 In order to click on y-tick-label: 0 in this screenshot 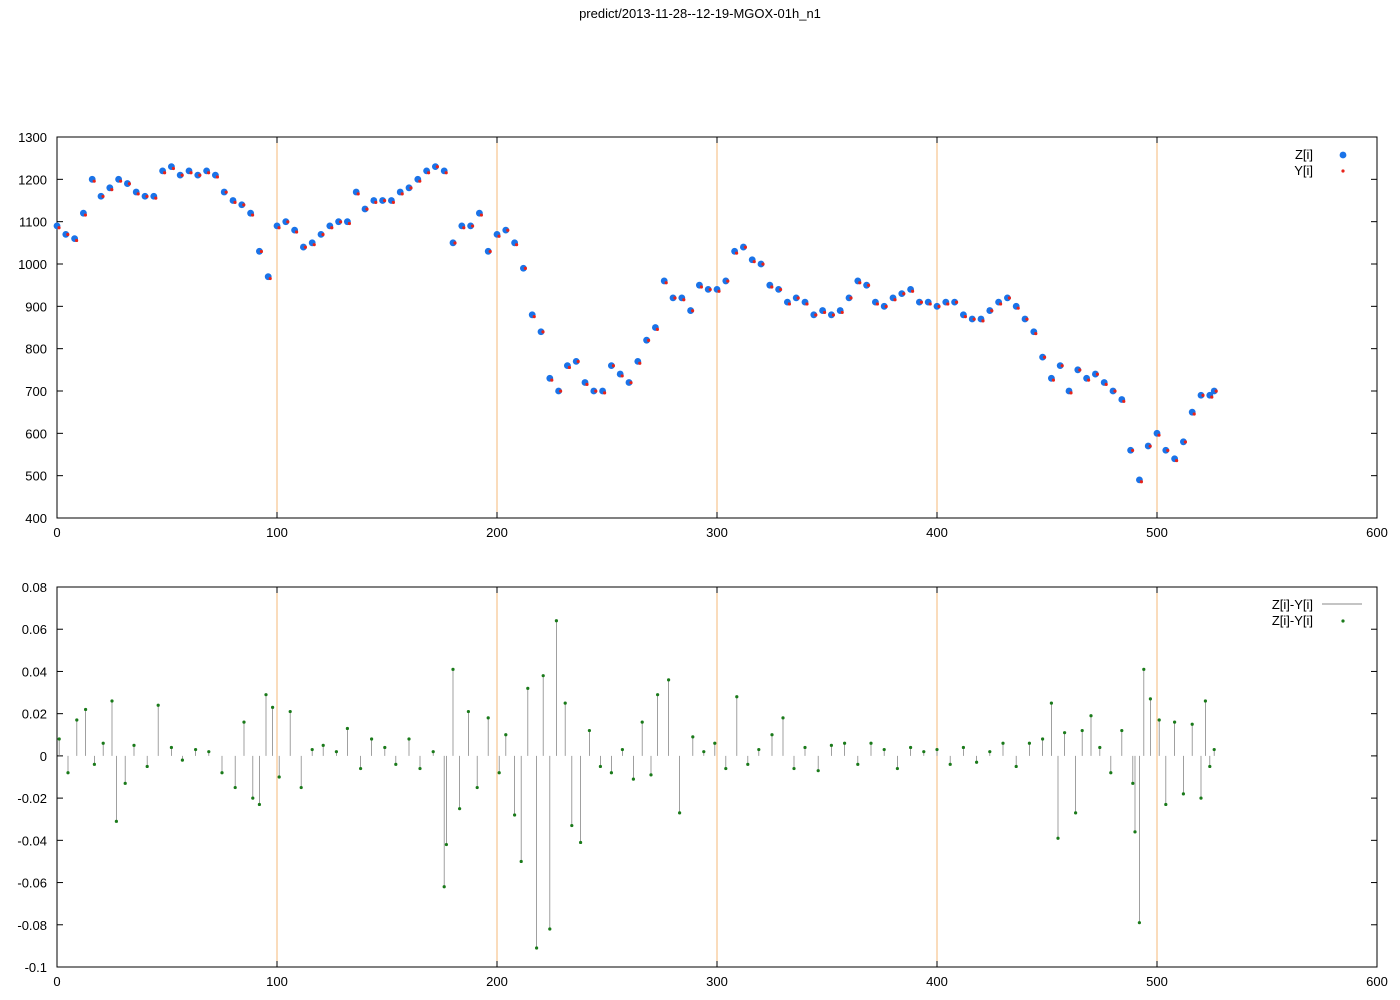, I will do `click(43, 756)`.